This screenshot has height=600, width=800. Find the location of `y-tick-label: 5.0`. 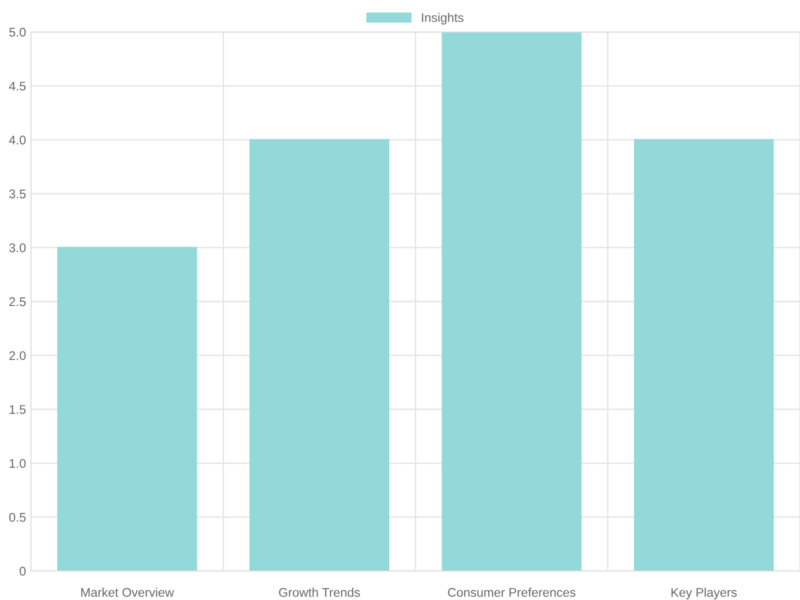

y-tick-label: 5.0 is located at coordinates (17, 32).